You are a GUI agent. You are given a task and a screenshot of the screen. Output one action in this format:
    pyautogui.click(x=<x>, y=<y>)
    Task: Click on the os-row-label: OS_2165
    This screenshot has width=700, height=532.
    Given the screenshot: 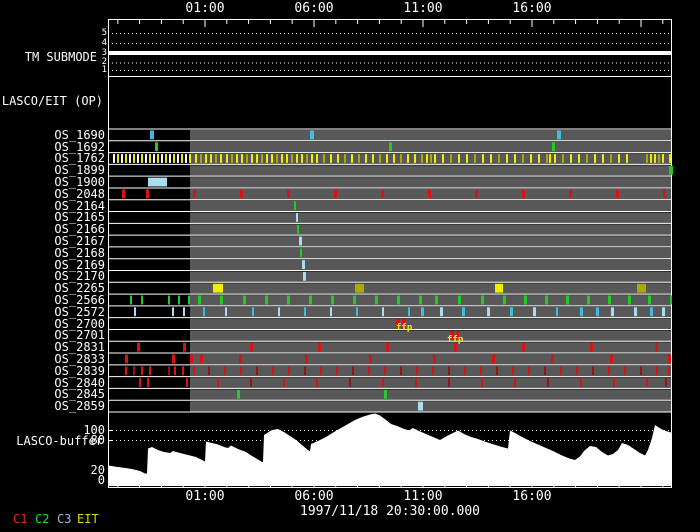 What is the action you would take?
    pyautogui.click(x=79, y=217)
    